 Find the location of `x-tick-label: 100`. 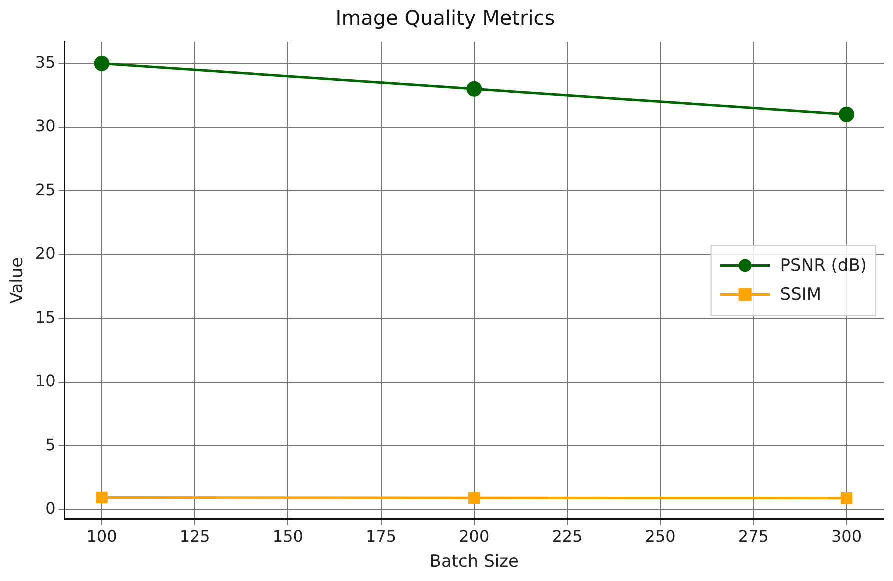

x-tick-label: 100 is located at coordinates (102, 536).